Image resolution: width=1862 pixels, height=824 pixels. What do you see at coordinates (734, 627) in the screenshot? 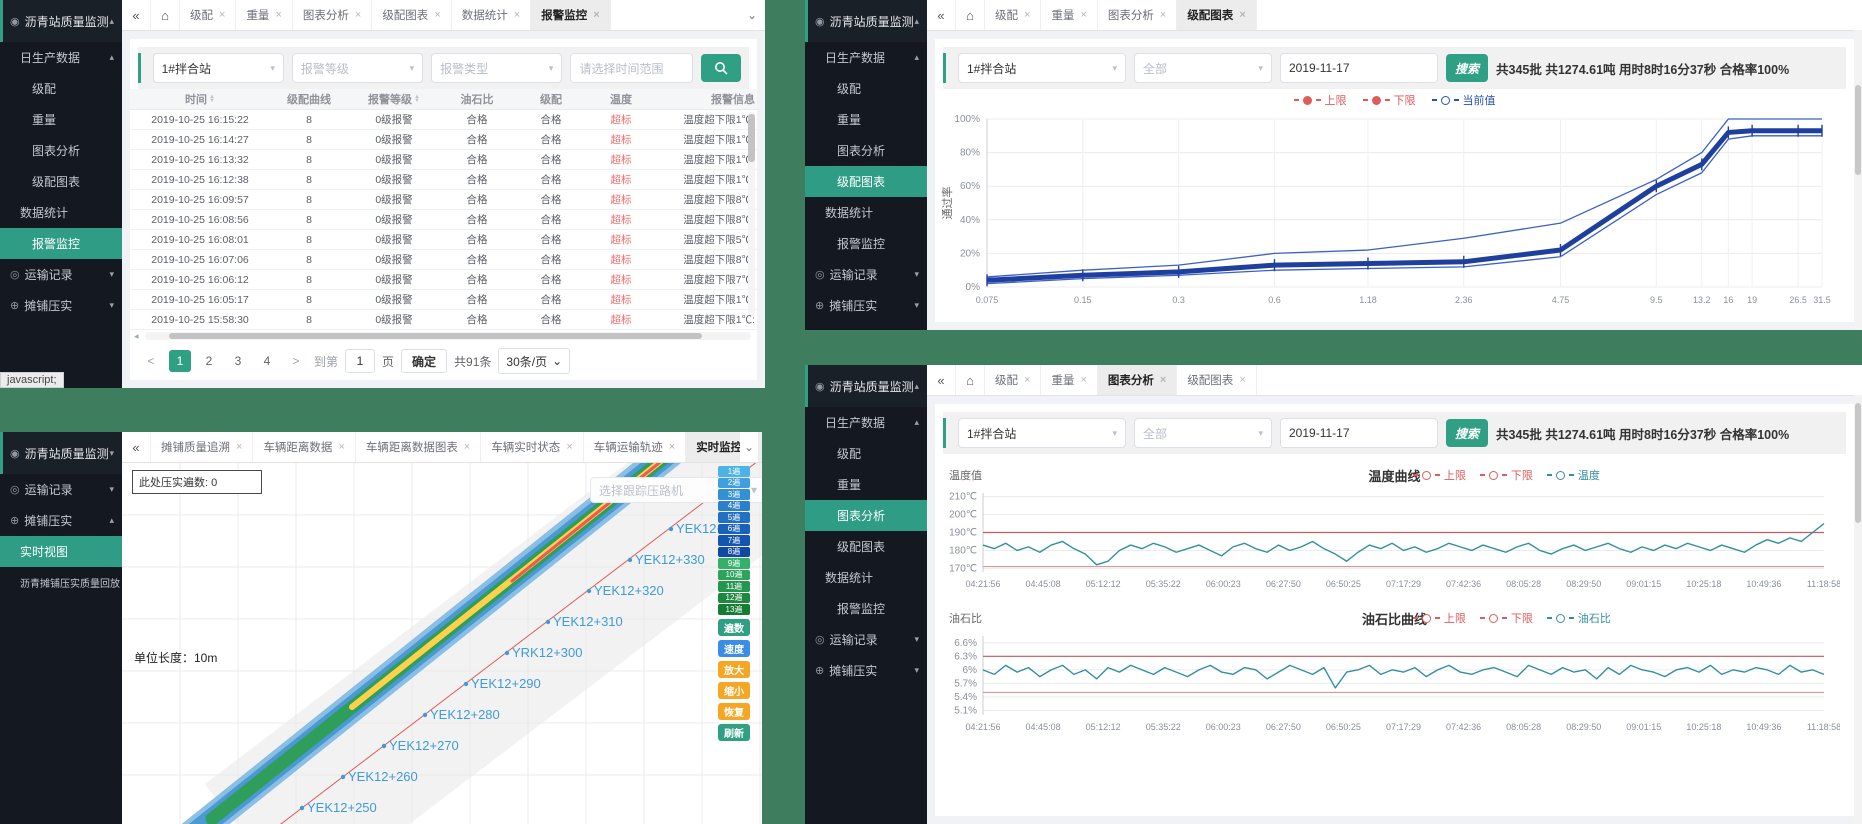
I see `map-tool-button: 遍数` at bounding box center [734, 627].